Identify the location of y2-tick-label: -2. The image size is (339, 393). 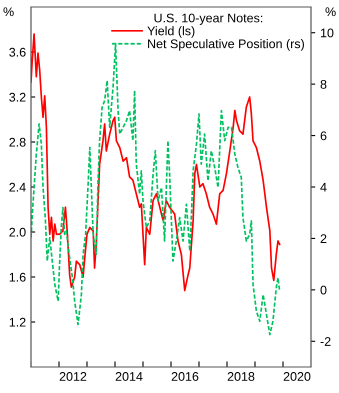
(325, 341).